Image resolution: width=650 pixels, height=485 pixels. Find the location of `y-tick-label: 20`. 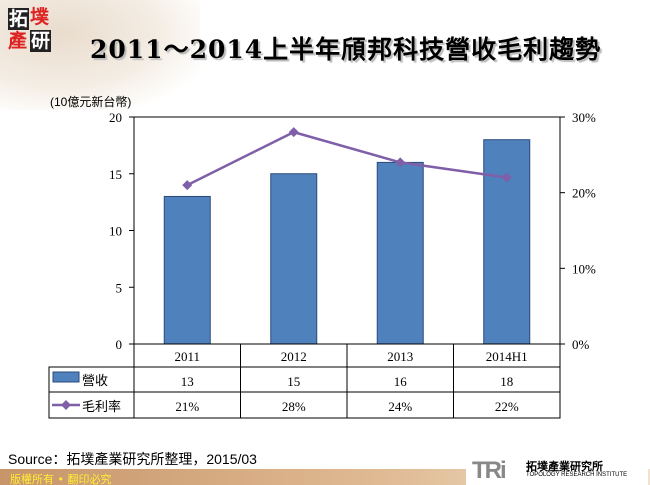

y-tick-label: 20 is located at coordinates (115, 117).